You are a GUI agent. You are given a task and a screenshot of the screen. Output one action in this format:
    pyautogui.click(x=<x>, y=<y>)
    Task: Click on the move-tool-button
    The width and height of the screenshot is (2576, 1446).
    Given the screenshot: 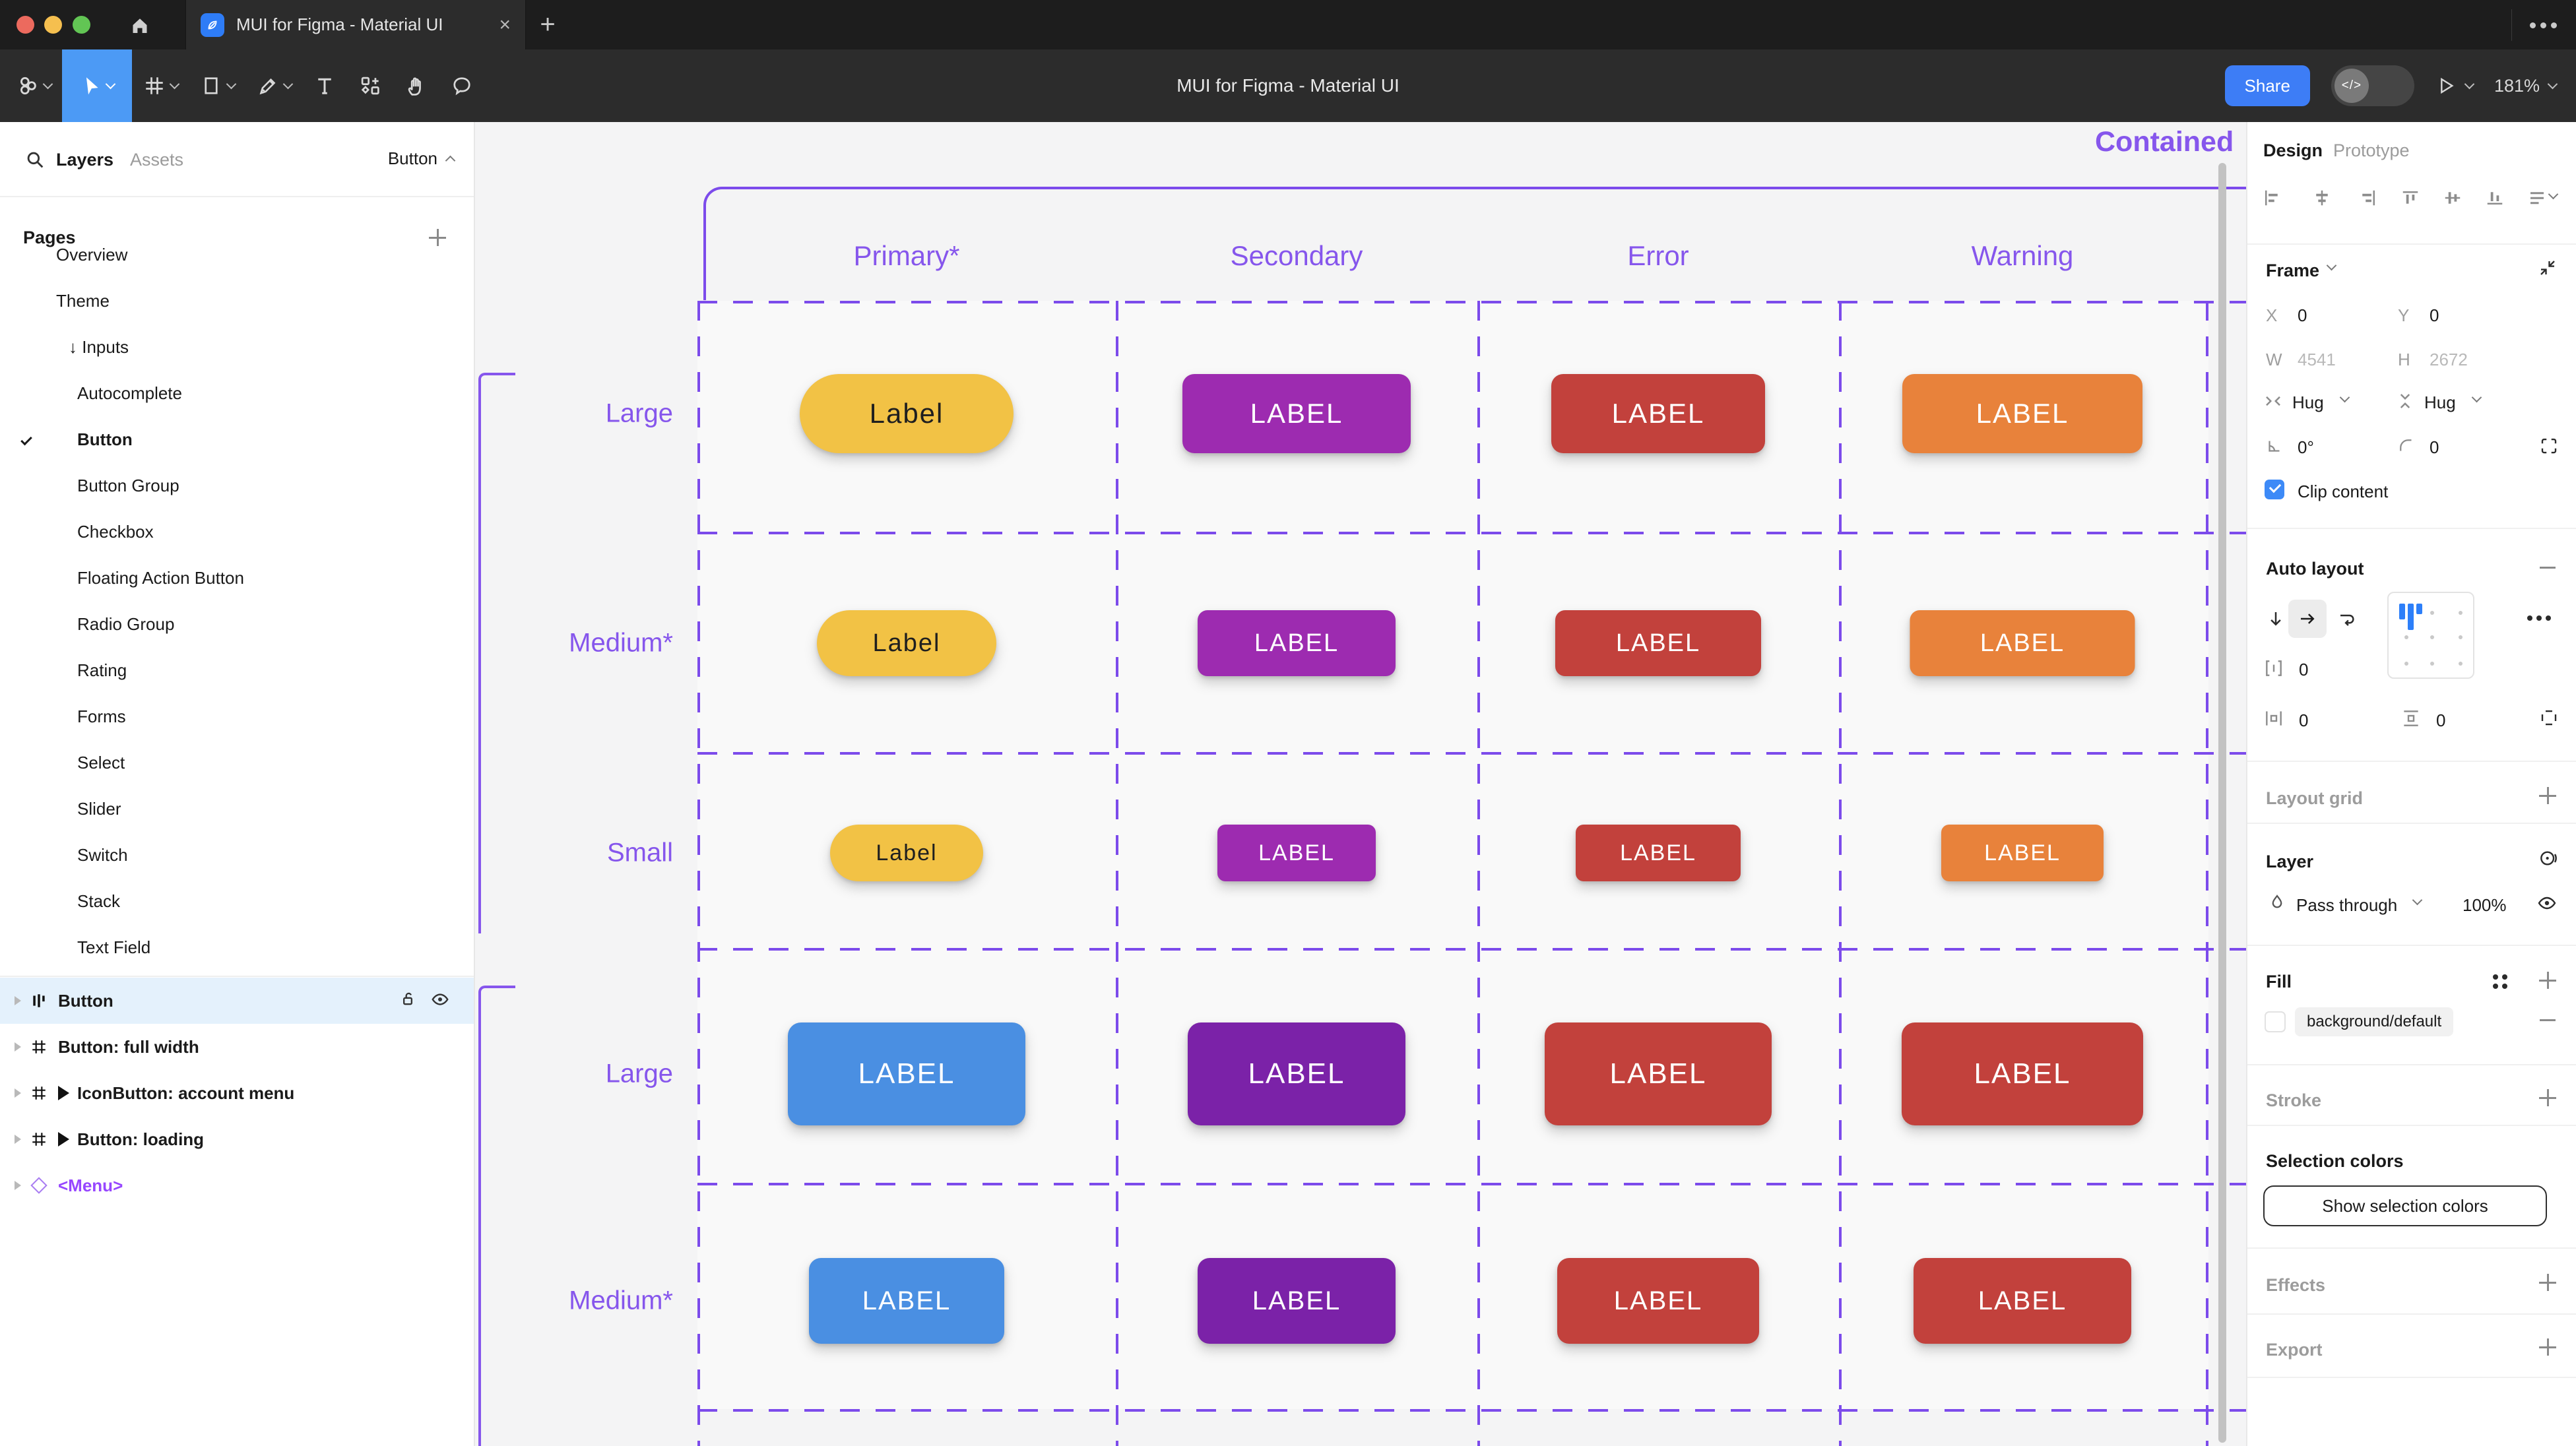 What is the action you would take?
    pyautogui.click(x=97, y=85)
    